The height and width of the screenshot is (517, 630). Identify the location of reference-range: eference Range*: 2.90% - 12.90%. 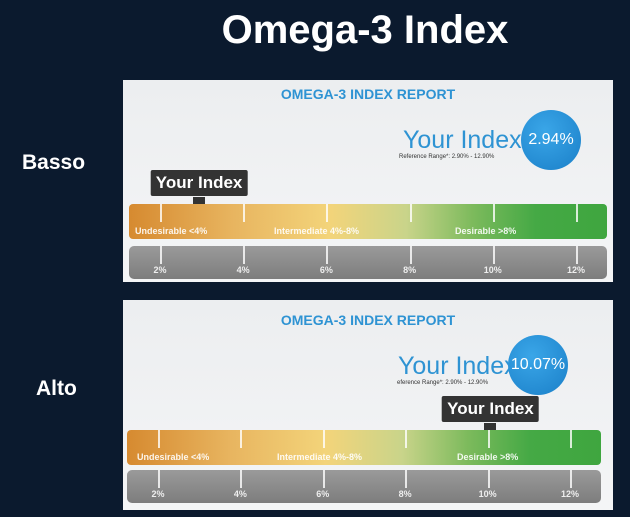
(443, 383).